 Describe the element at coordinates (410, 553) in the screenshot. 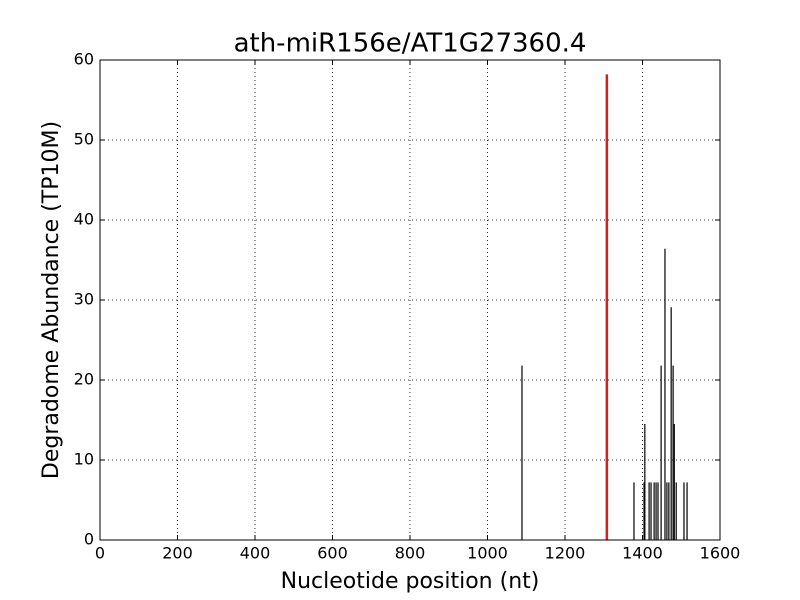

I see `x-tick-label: 800` at that location.